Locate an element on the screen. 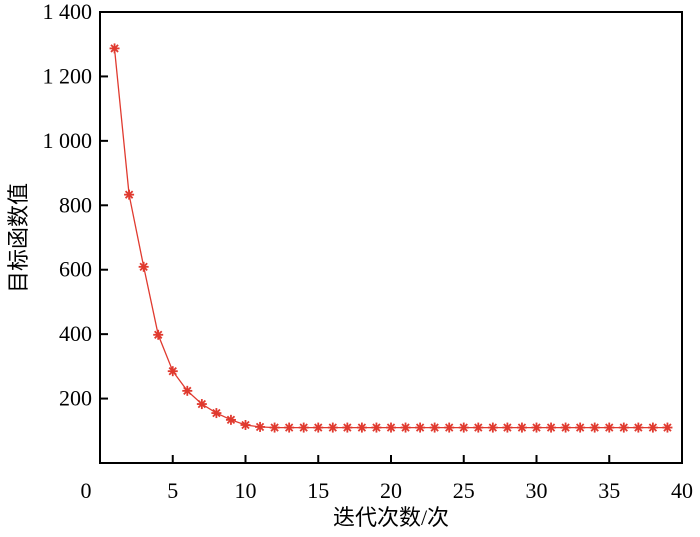  x-tick-label: 20 is located at coordinates (391, 490).